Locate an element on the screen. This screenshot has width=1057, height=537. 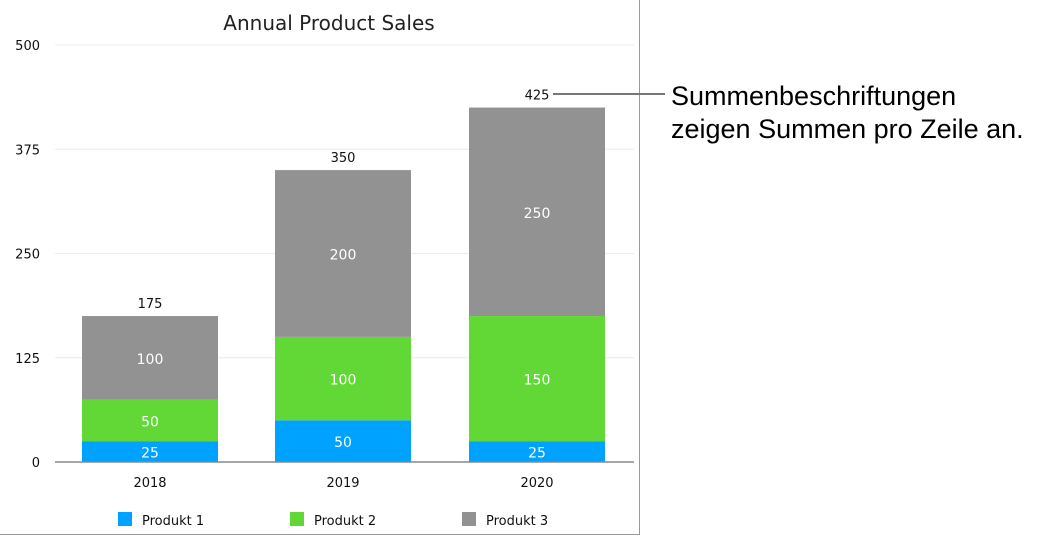
x-tick-label: 2019 is located at coordinates (342, 483).